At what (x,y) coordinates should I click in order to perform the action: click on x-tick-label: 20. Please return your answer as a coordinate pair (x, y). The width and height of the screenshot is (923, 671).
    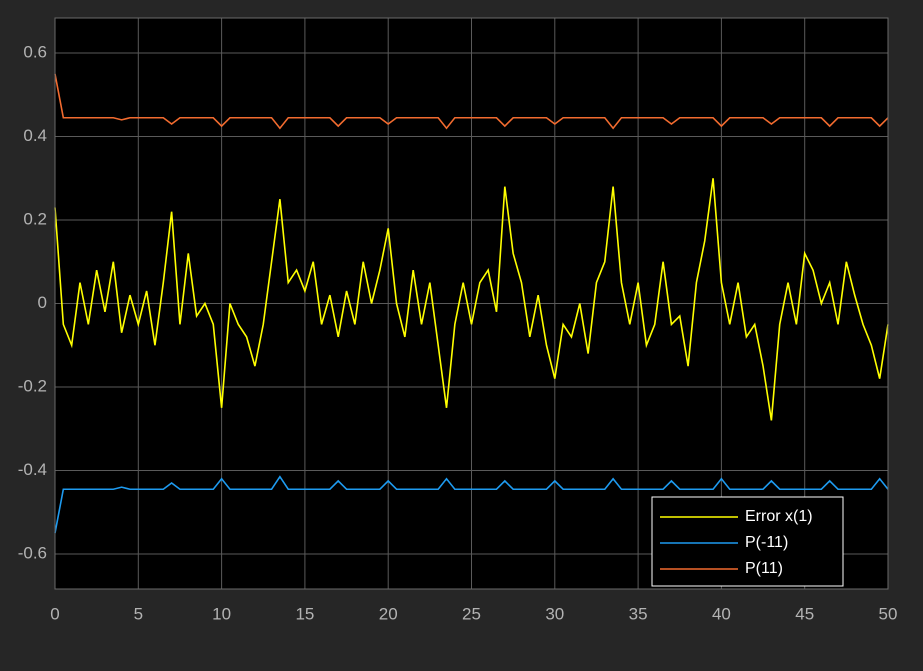
    Looking at the image, I should click on (388, 613).